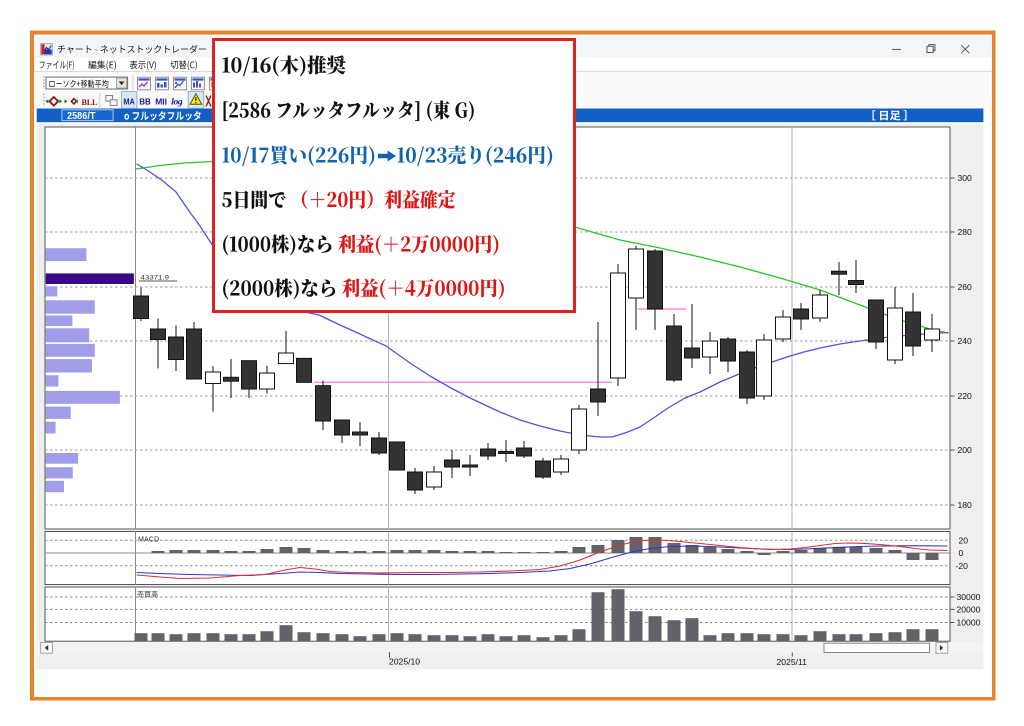  Describe the element at coordinates (969, 623) in the screenshot. I see `svg-text: 10000` at that location.